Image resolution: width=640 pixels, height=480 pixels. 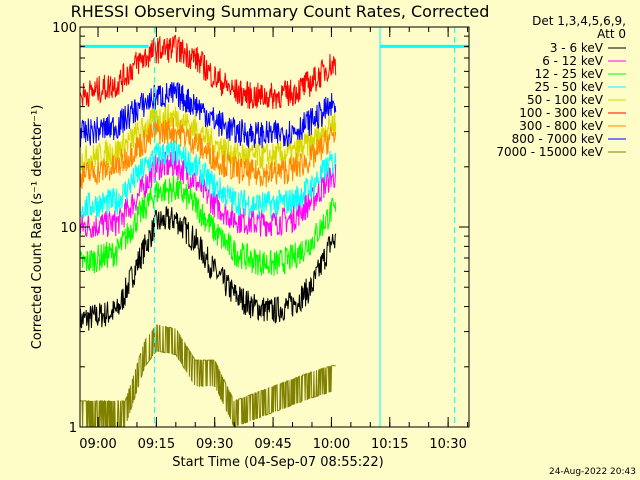 What do you see at coordinates (331, 444) in the screenshot?
I see `x-tick-label: 10:00` at bounding box center [331, 444].